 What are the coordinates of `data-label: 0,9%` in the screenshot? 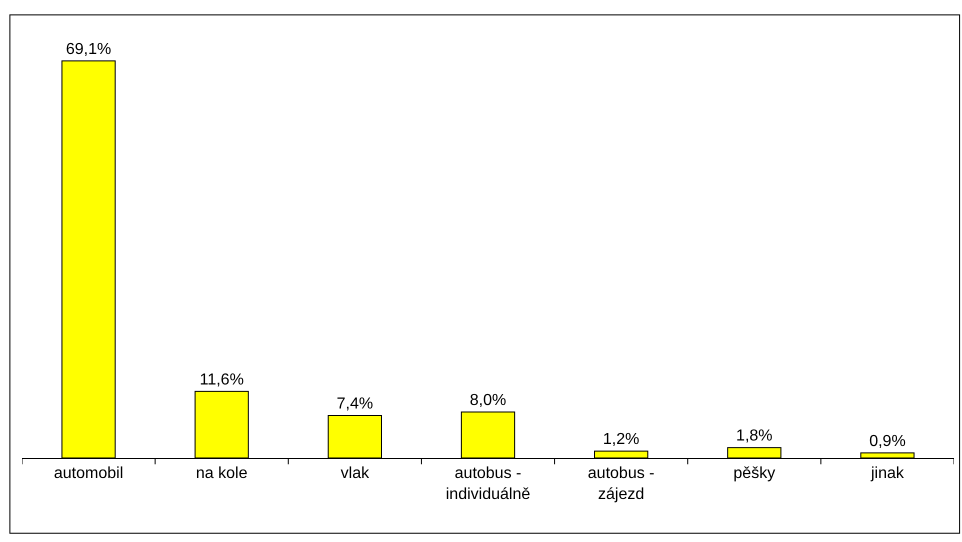 It's located at (887, 441).